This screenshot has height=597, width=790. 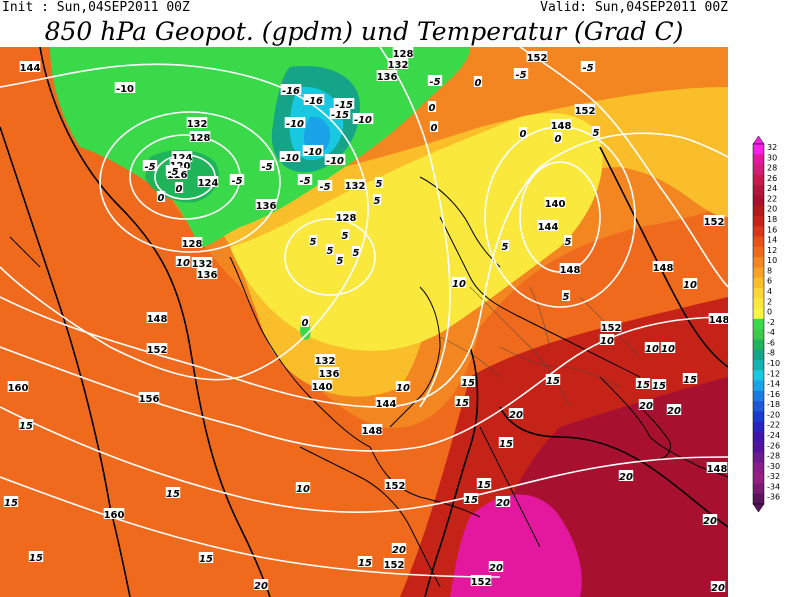 I want to click on colorbar-tick-label: -10, so click(x=773, y=363).